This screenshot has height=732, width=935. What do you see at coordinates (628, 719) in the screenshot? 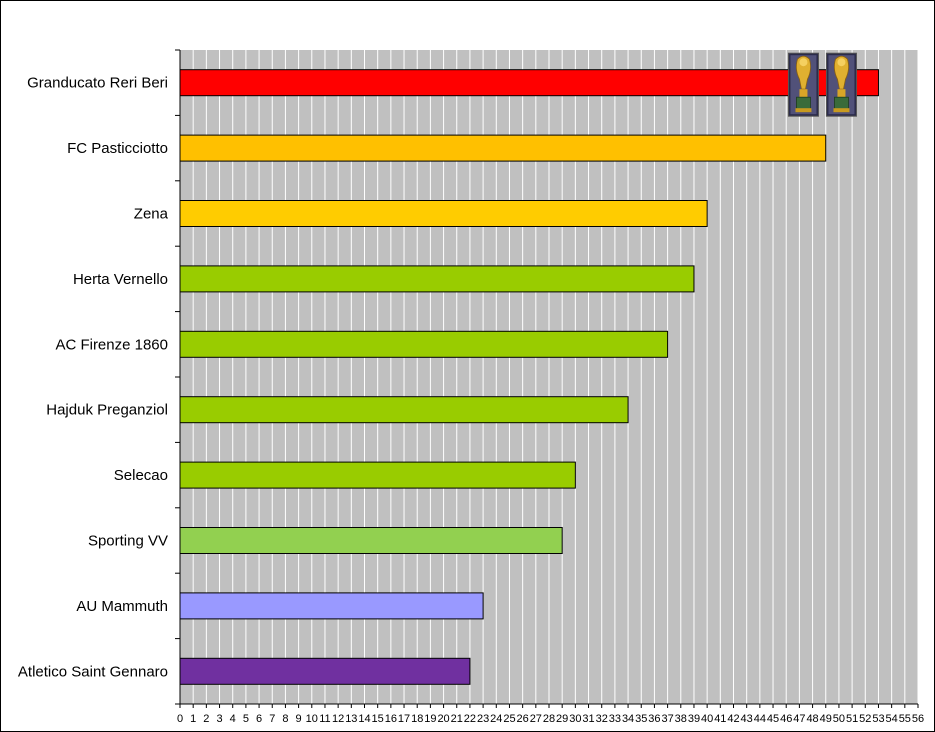
I see `x-tick-label: 34` at bounding box center [628, 719].